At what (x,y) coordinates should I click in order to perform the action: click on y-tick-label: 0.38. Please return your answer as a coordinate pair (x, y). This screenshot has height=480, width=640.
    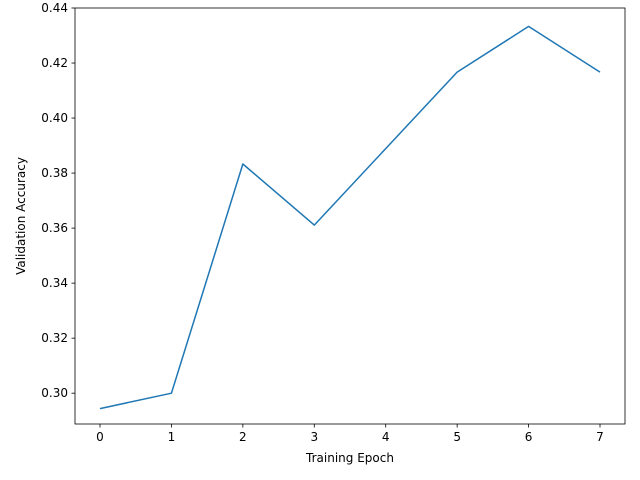
    Looking at the image, I should click on (54, 173).